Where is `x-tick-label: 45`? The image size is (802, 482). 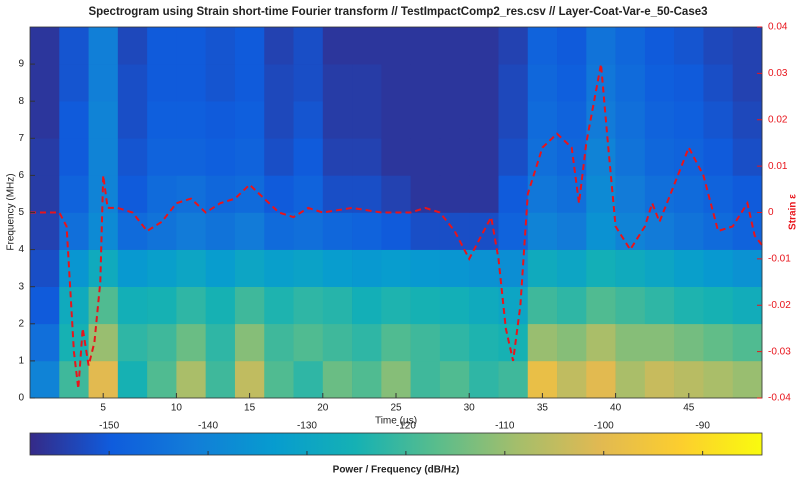 x-tick-label: 45 is located at coordinates (689, 408).